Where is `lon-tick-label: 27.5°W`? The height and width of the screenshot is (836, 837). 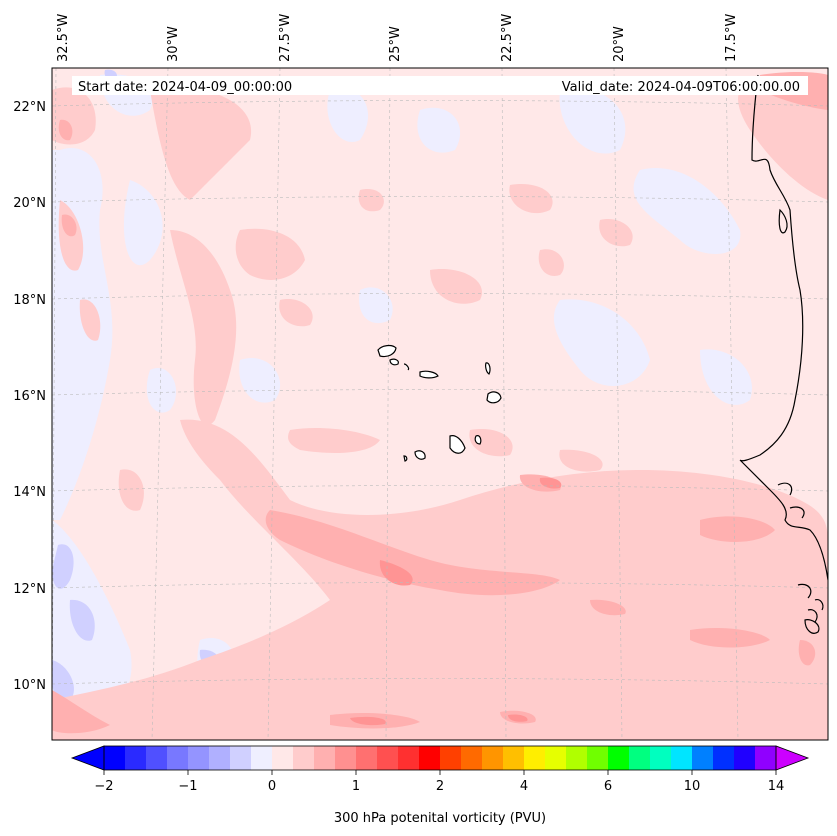
lon-tick-label: 27.5°W is located at coordinates (285, 38).